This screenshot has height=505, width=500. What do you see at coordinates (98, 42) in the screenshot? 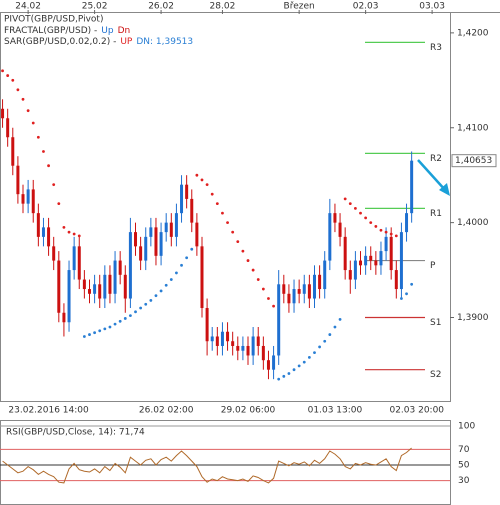
I see `legend-entry: SAR(GBP/USD,0.02,0.2) - UP DN: 1,39513` at bounding box center [98, 42].